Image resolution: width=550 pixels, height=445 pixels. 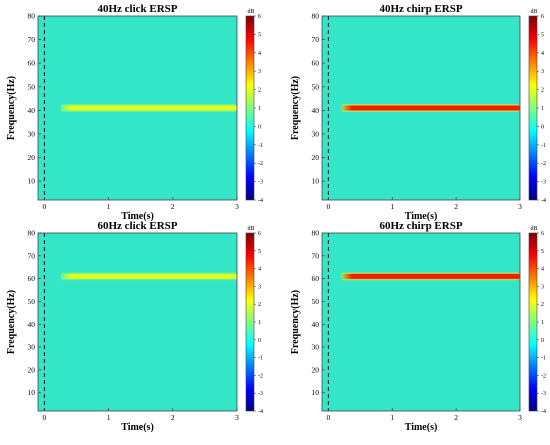 I want to click on plot-frame, so click(x=137, y=322).